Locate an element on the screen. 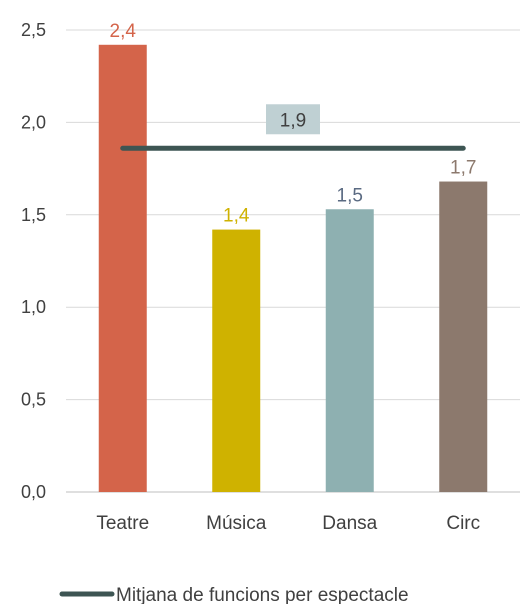 The image size is (527, 604). legend-entry: Mitjana de funcions per espectacle is located at coordinates (262, 594).